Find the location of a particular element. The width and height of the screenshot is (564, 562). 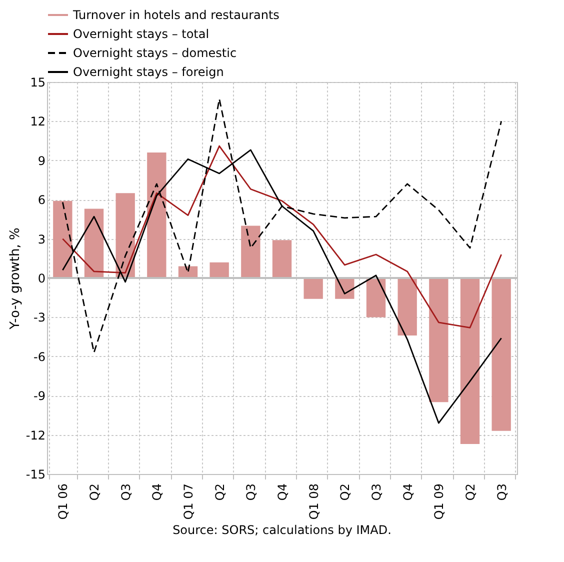

x-tick-label: Q1 06 is located at coordinates (63, 502).